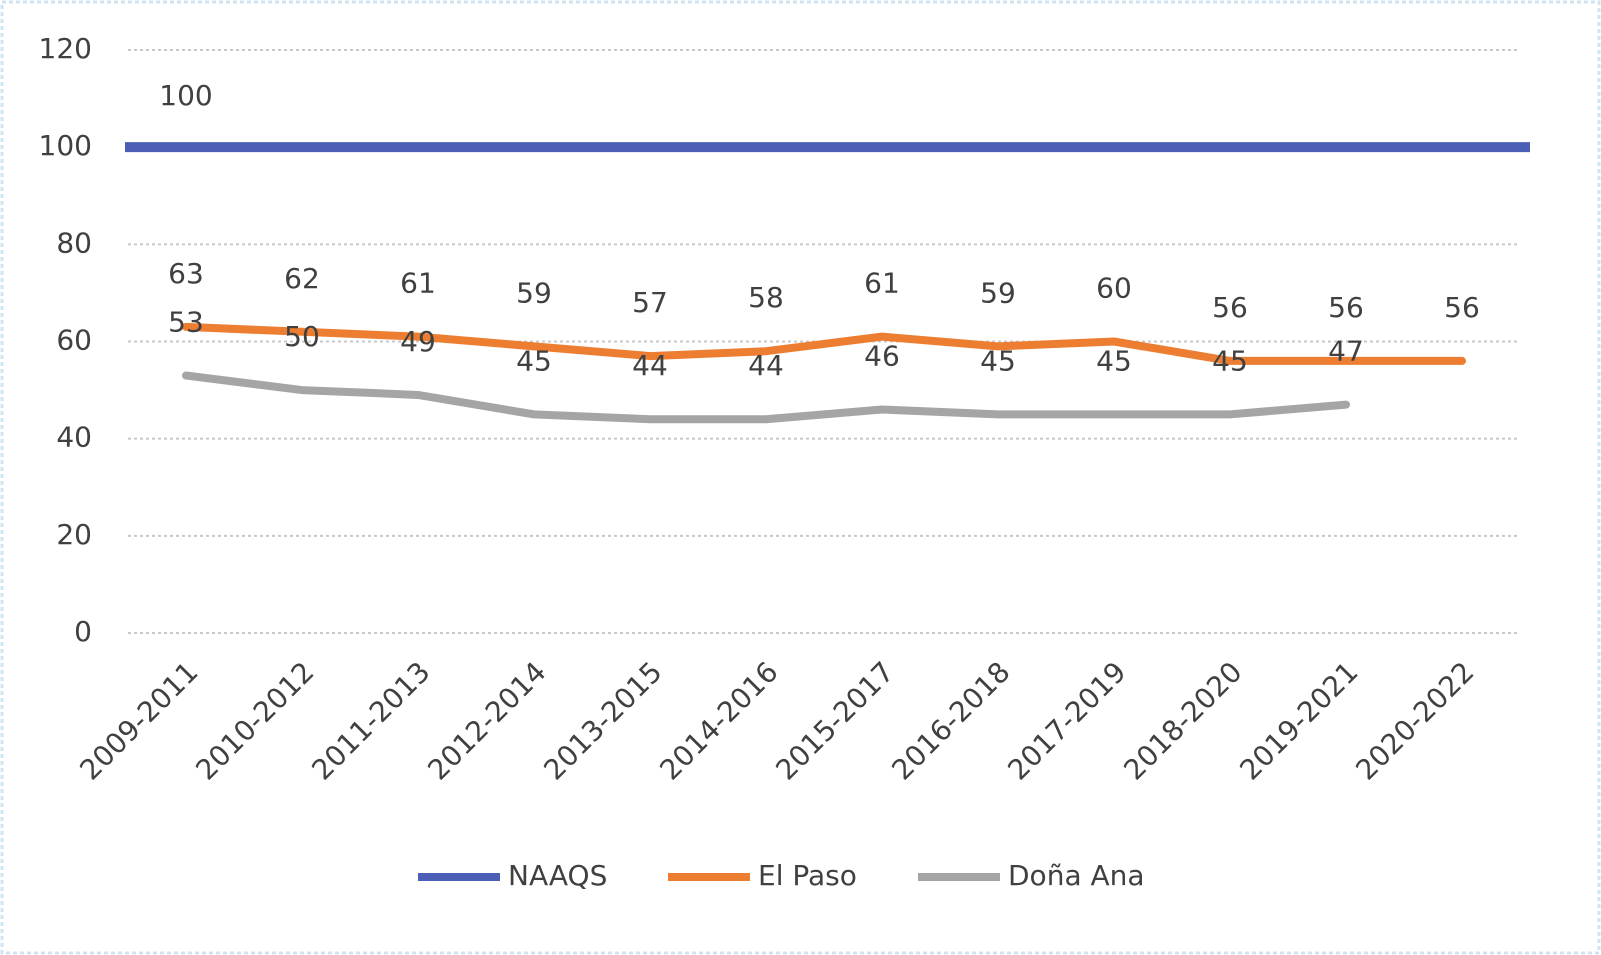  What do you see at coordinates (74, 437) in the screenshot?
I see `y-tick-label: 40` at bounding box center [74, 437].